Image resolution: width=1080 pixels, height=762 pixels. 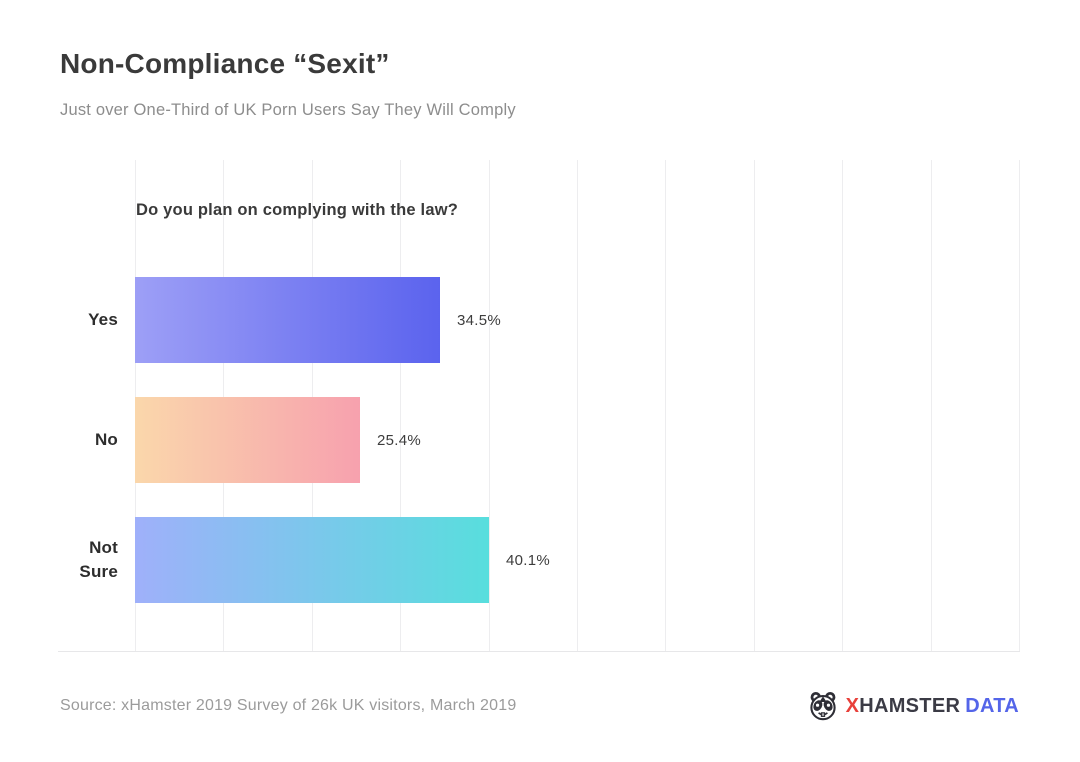 What do you see at coordinates (540, 320) in the screenshot?
I see `bar-row: Yes 34.5%` at bounding box center [540, 320].